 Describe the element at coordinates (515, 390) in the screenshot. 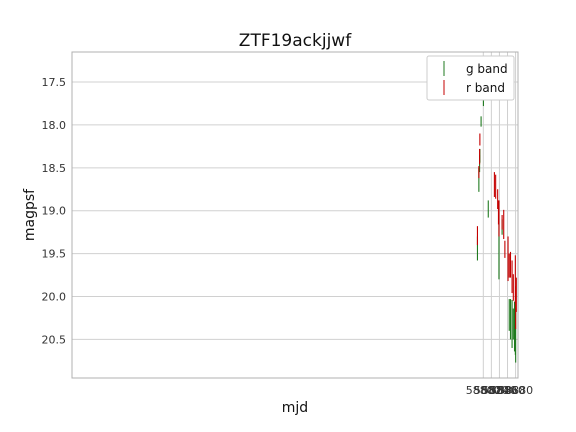

I see `x-tick-label: 58880` at that location.